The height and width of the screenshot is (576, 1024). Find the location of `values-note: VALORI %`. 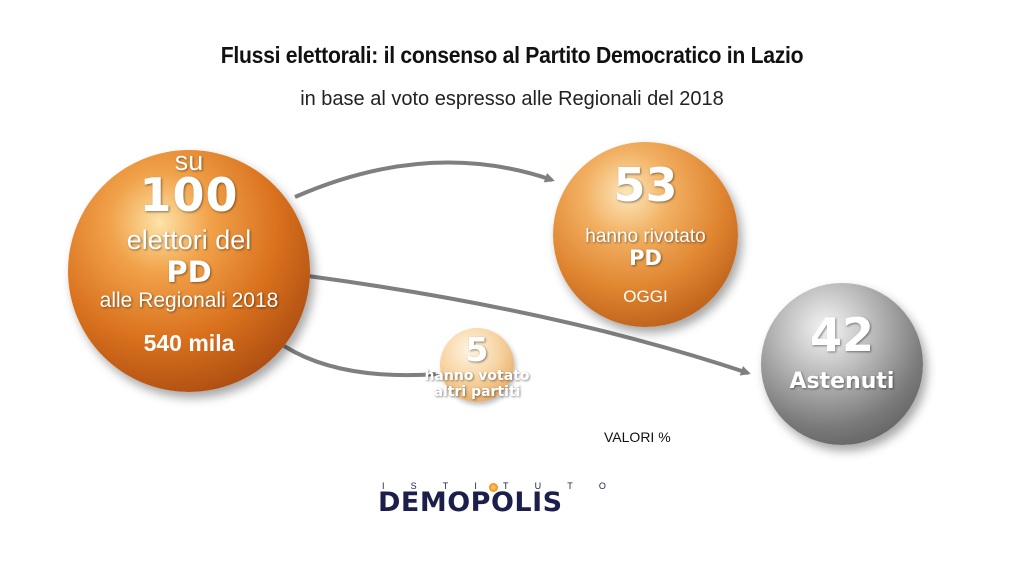

values-note: VALORI % is located at coordinates (637, 437).